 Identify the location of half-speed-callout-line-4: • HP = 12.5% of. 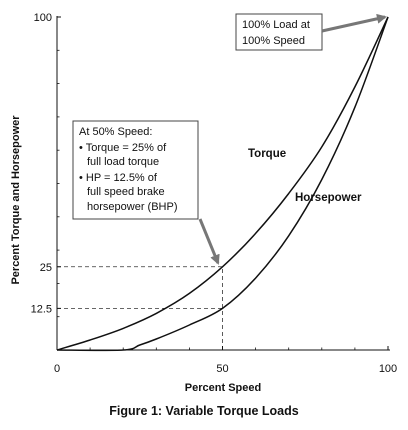
(118, 178).